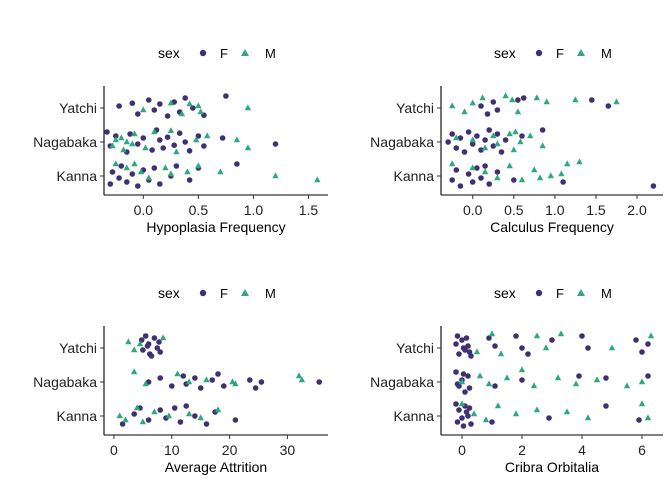 The image size is (672, 480). I want to click on x-tick-label: 0.0, so click(144, 210).